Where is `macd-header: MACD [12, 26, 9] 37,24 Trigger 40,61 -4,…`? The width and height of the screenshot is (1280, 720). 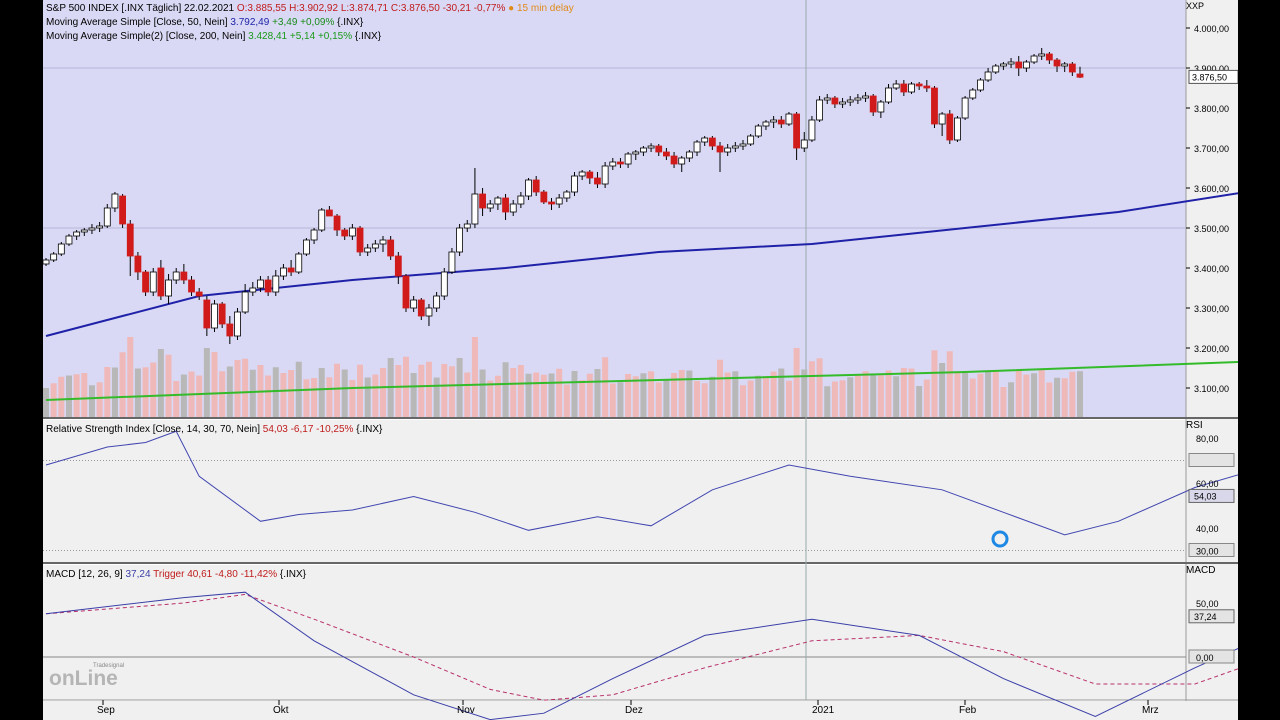
macd-header: MACD [12, 26, 9] 37,24 Trigger 40,61 -4,… is located at coordinates (176, 575).